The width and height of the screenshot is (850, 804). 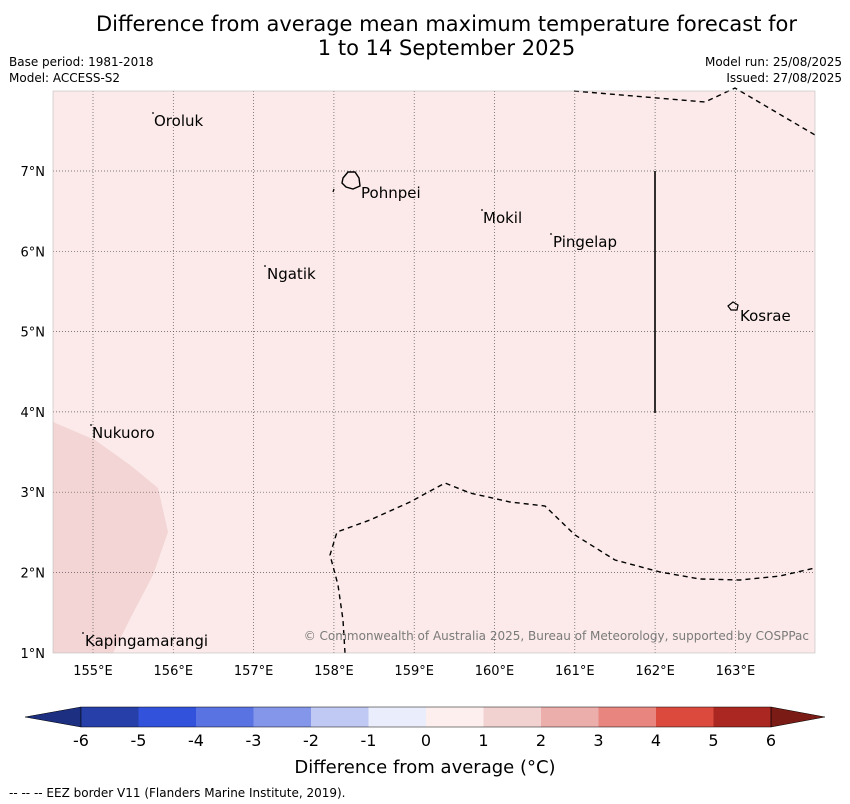 I want to click on colorbar-tick-label: 3, so click(x=598, y=740).